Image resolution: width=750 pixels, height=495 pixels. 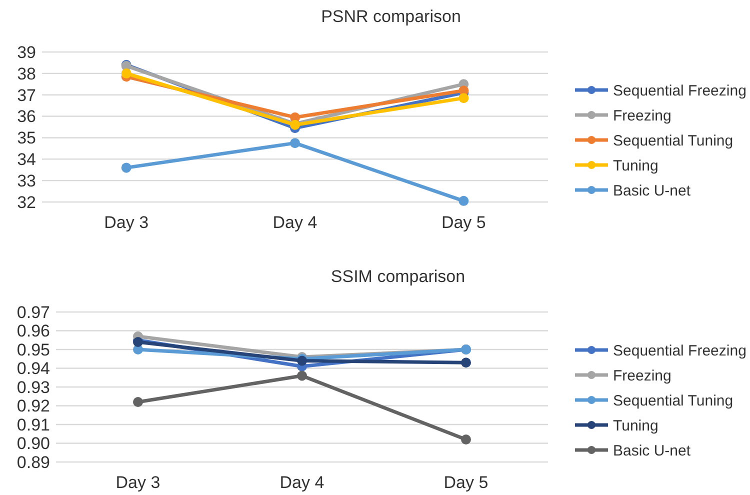 I want to click on y-tick-label: 0.91, so click(x=33, y=424).